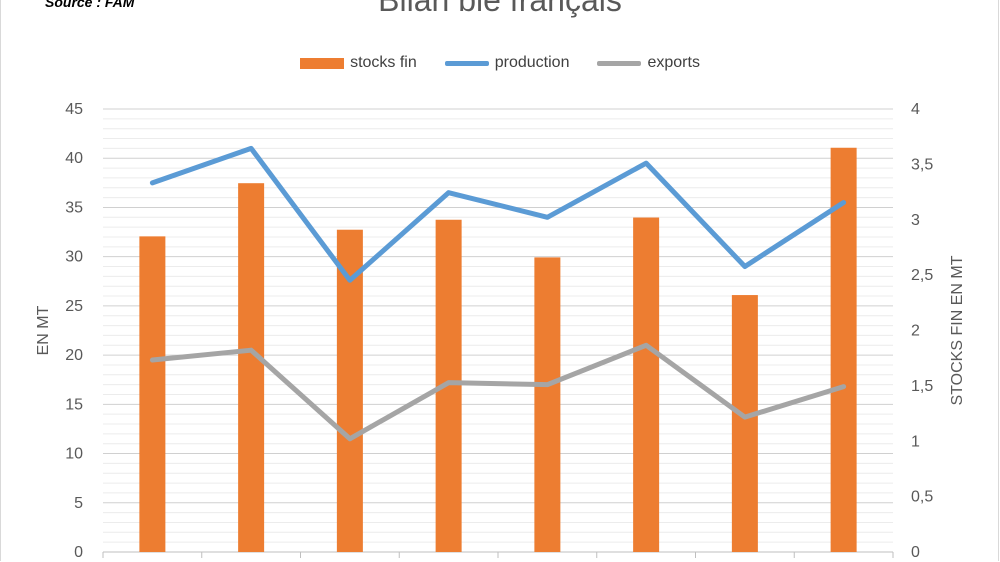  Describe the element at coordinates (915, 441) in the screenshot. I see `y2-tick-label: 1` at that location.